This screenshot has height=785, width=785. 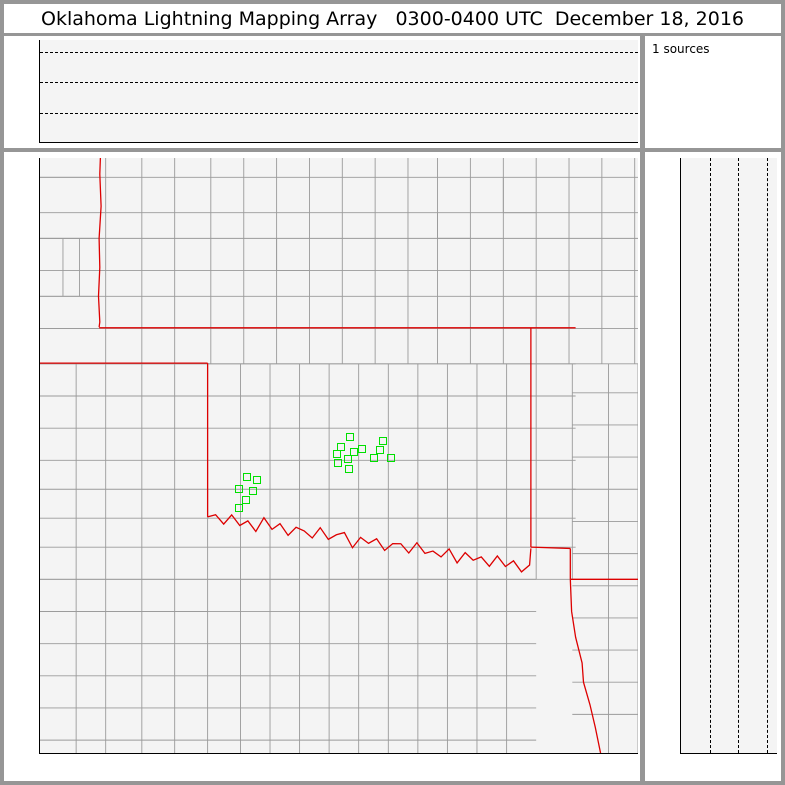 I want to click on source-count-label: 1 sources, so click(x=681, y=49).